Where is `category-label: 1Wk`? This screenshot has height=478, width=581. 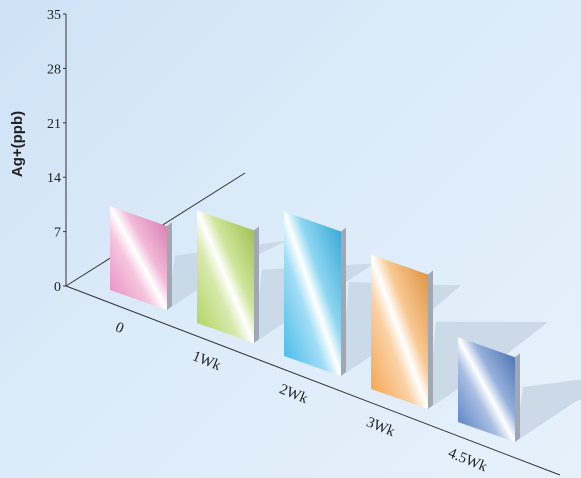
category-label: 1Wk is located at coordinates (206, 361).